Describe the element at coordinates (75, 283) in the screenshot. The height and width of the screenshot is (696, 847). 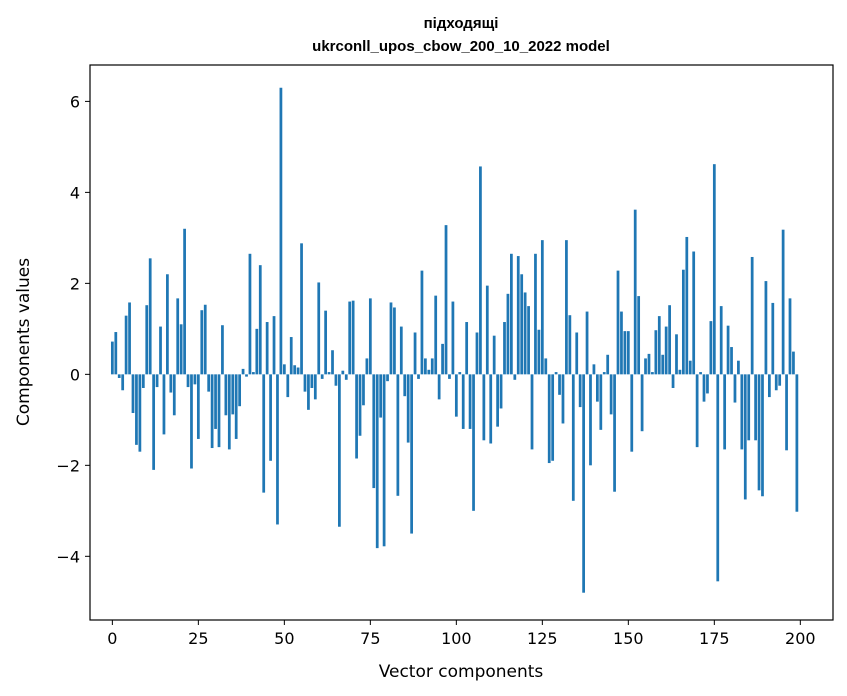
I see `y-tick-label: 2` at that location.